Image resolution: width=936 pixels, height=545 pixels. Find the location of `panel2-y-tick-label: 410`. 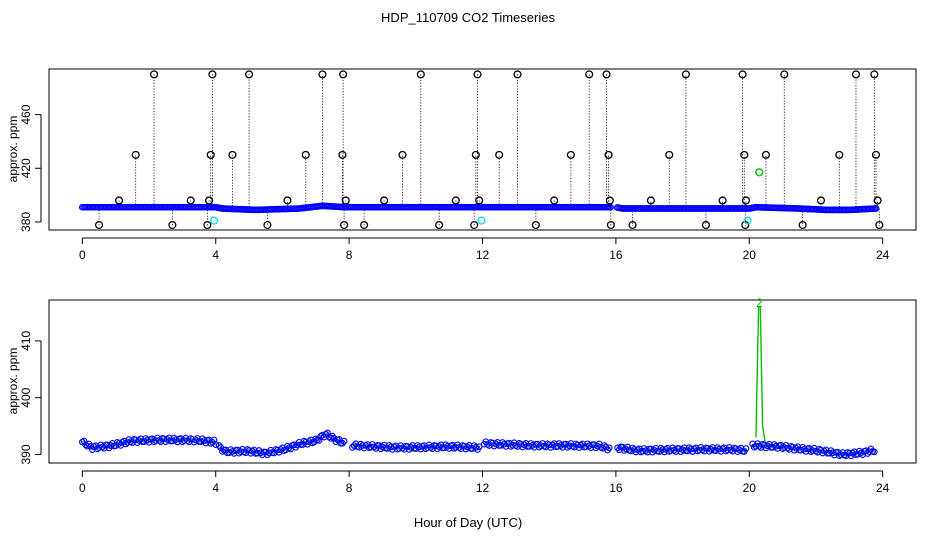

panel2-y-tick-label: 410 is located at coordinates (26, 341).